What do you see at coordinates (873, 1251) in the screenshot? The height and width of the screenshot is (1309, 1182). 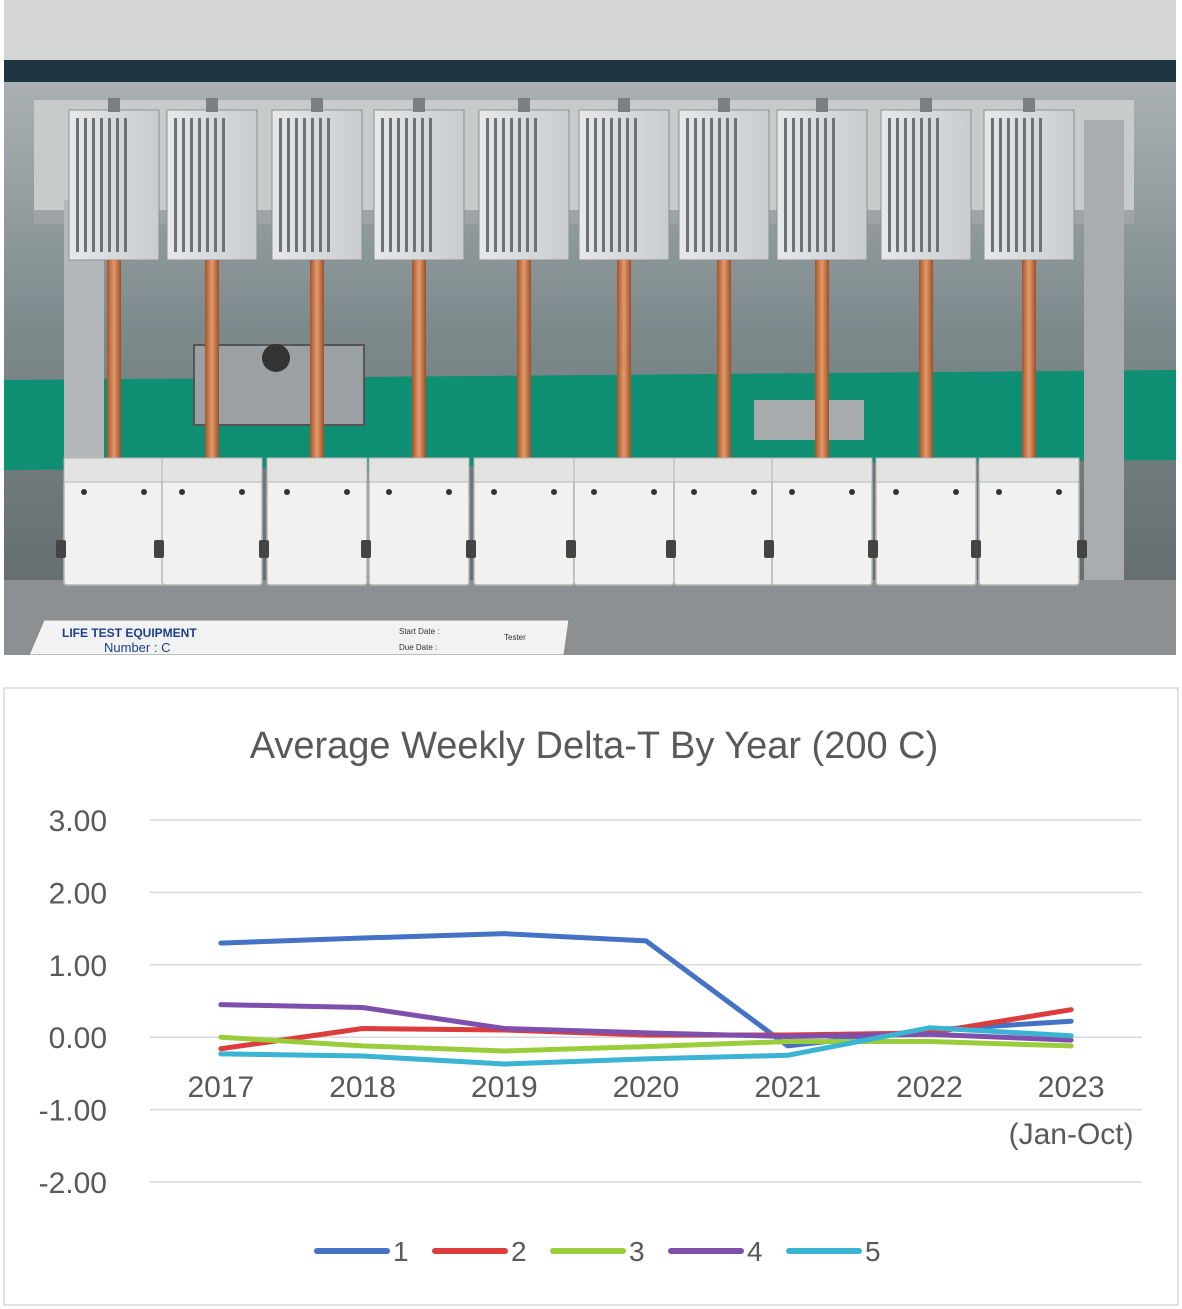 I see `legend-label: 5` at bounding box center [873, 1251].